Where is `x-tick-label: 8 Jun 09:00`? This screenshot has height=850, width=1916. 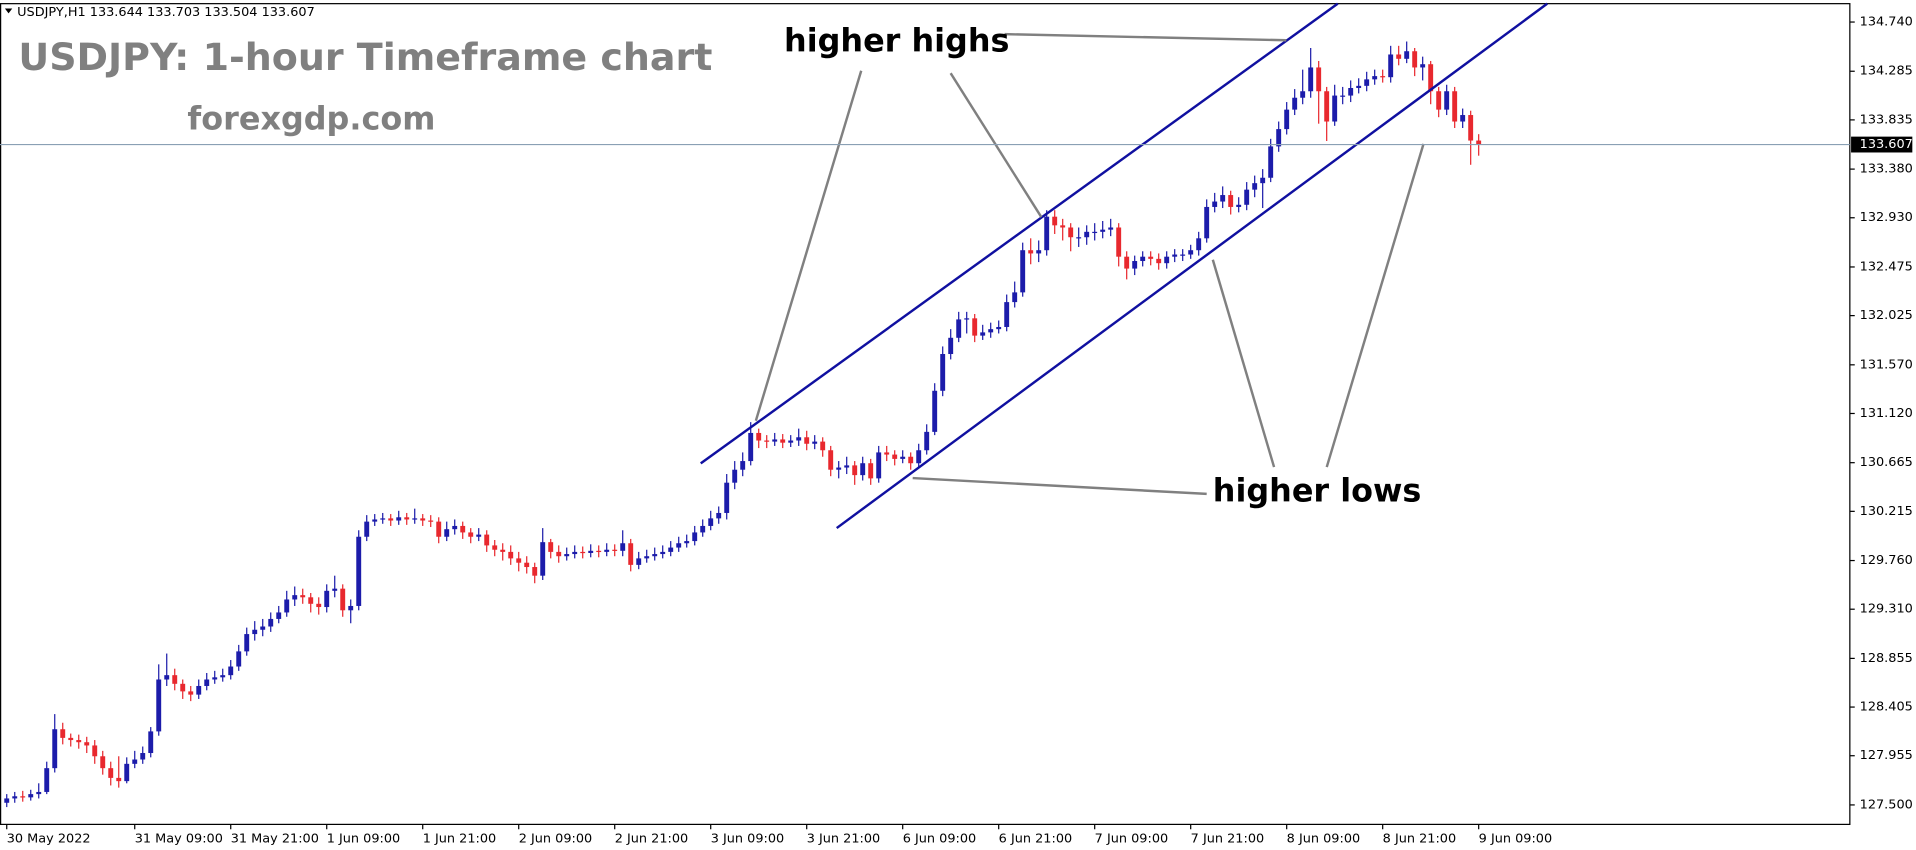
x-tick-label: 8 Jun 09:00 is located at coordinates (1324, 839).